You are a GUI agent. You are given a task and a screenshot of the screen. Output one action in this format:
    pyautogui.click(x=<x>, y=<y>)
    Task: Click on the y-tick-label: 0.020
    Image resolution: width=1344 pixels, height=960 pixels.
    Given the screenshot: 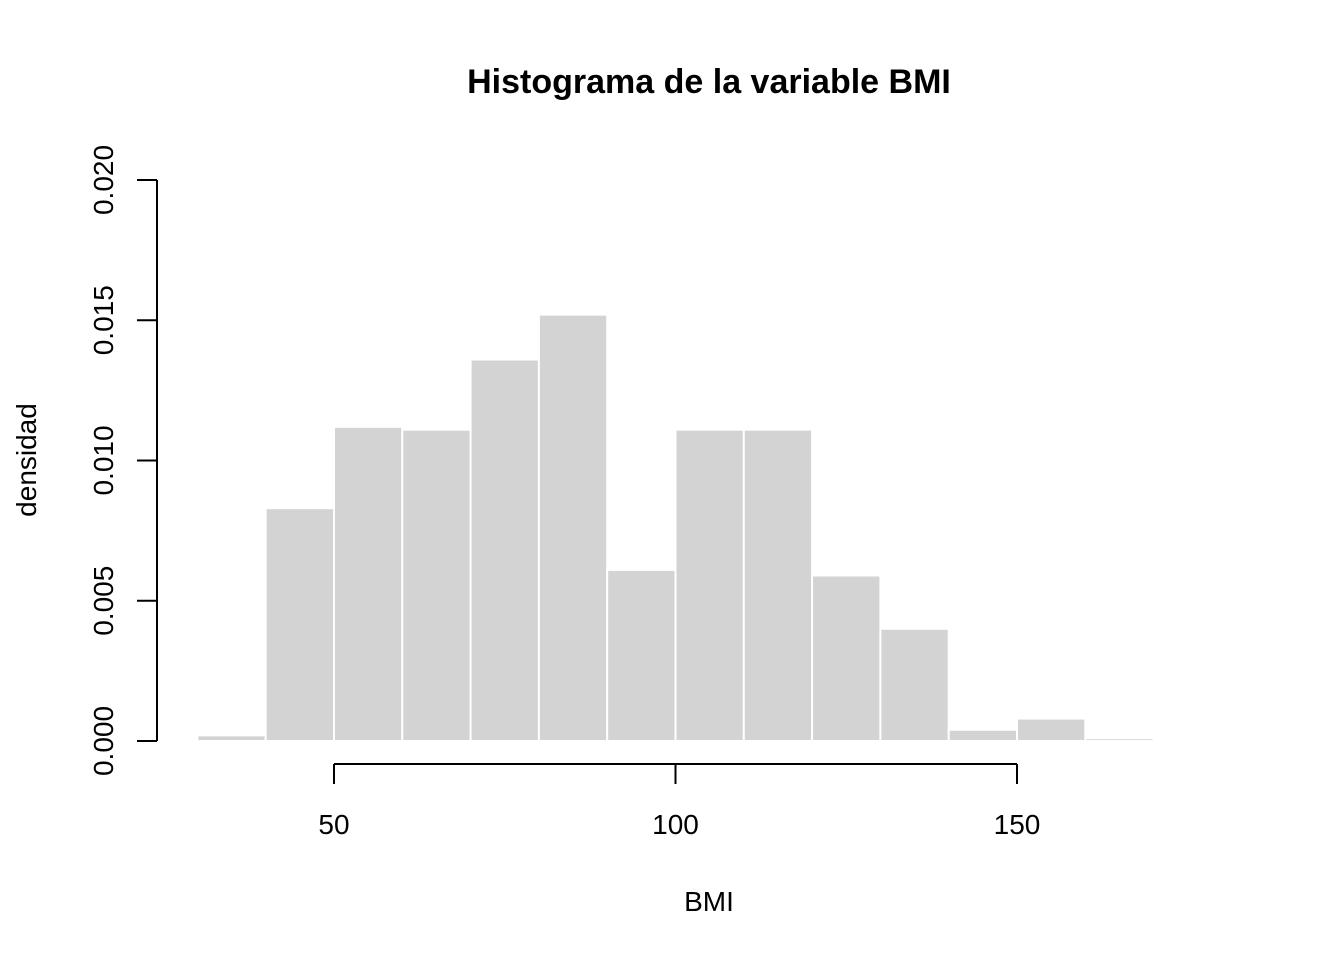 What is the action you would take?
    pyautogui.click(x=103, y=180)
    